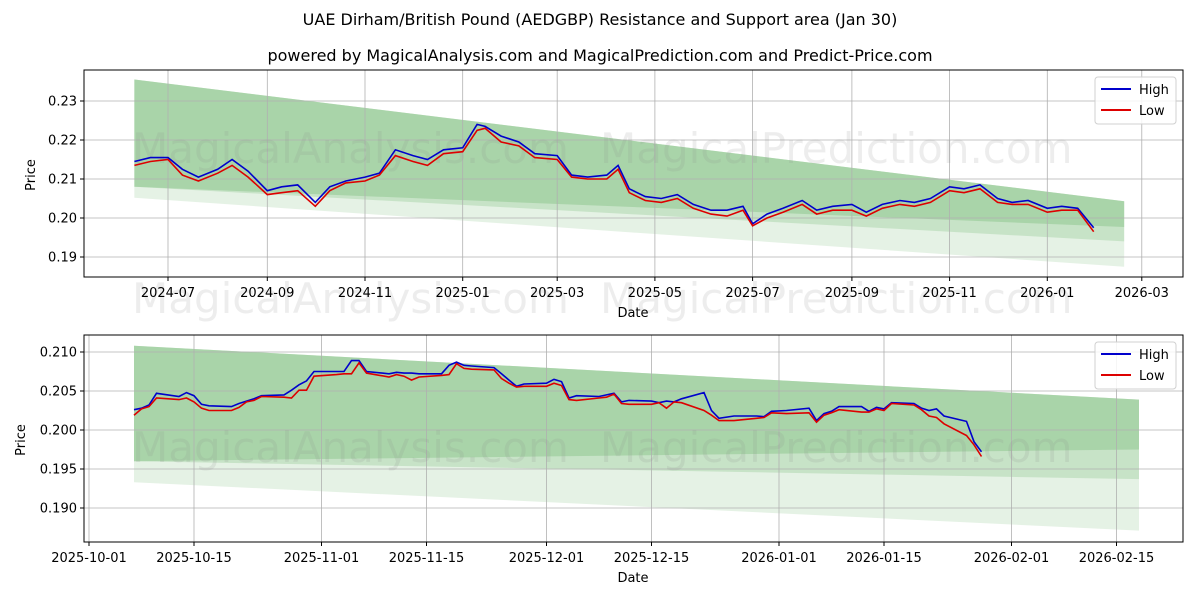 This screenshot has height=600, width=1200. Describe the element at coordinates (632, 313) in the screenshot. I see `top-x-axis-label: Date` at that location.